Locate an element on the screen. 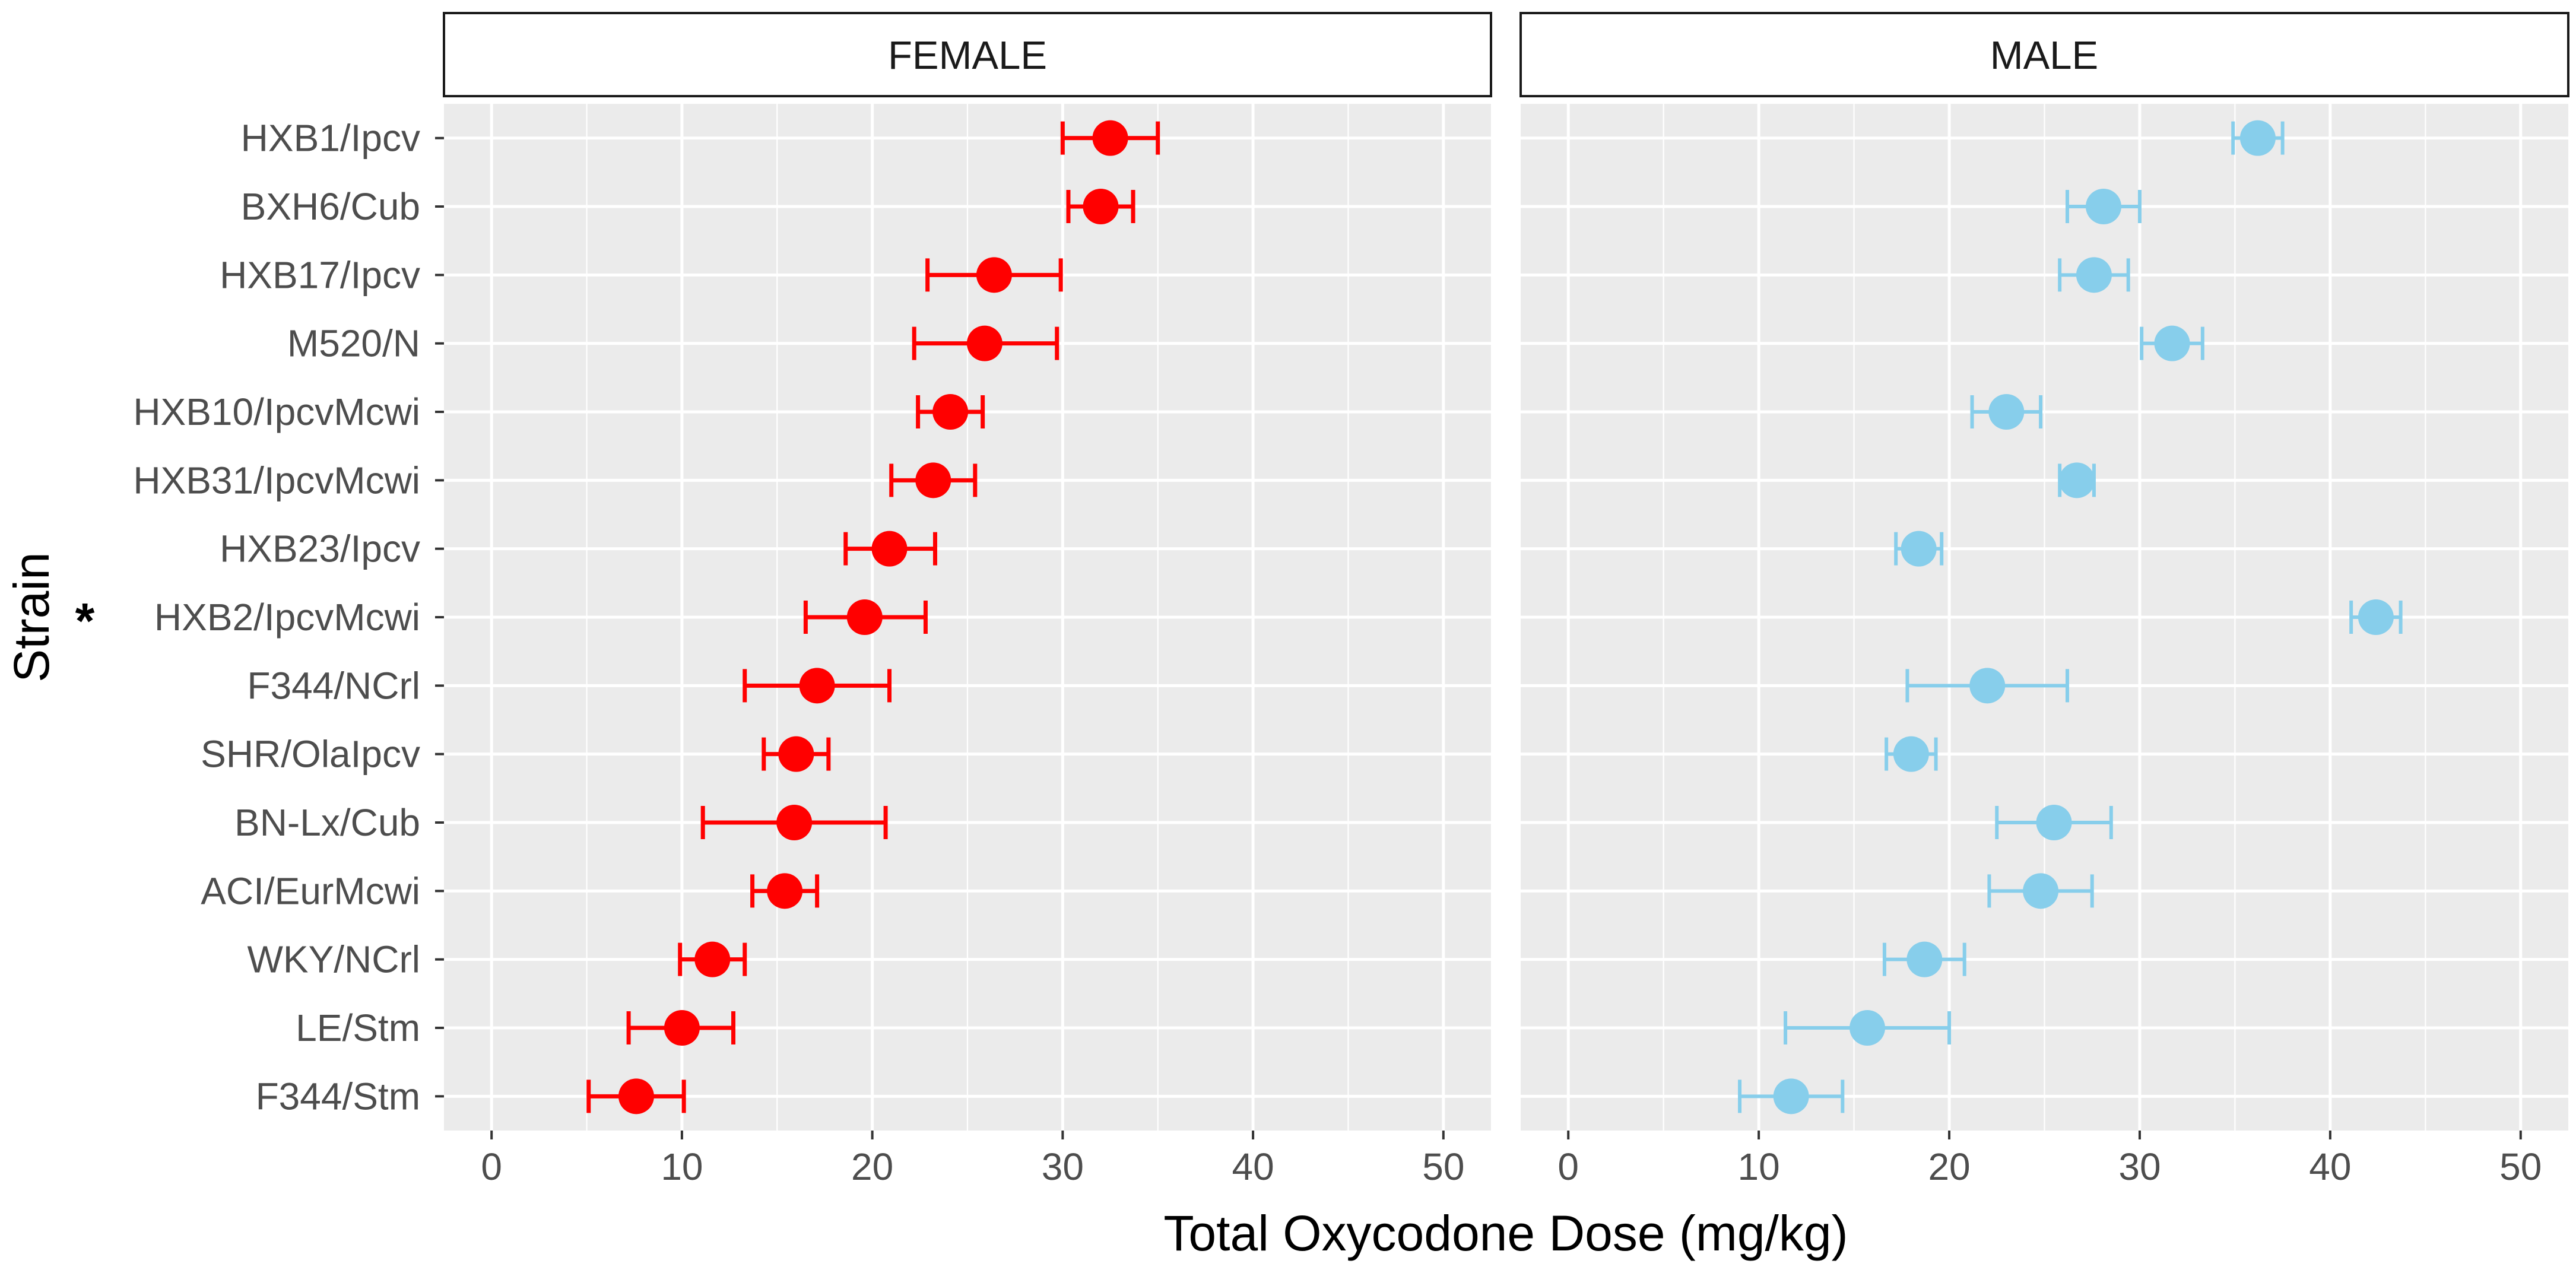  strip-female-label: FEMALE is located at coordinates (967, 55).